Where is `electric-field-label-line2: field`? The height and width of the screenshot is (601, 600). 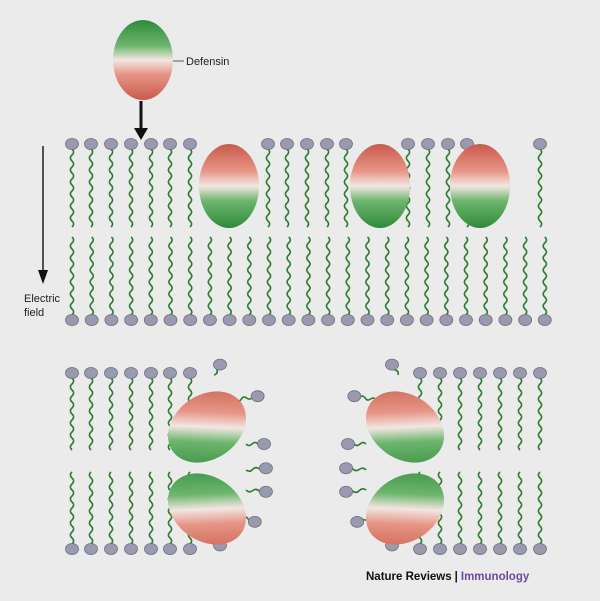 electric-field-label-line2: field is located at coordinates (34, 313).